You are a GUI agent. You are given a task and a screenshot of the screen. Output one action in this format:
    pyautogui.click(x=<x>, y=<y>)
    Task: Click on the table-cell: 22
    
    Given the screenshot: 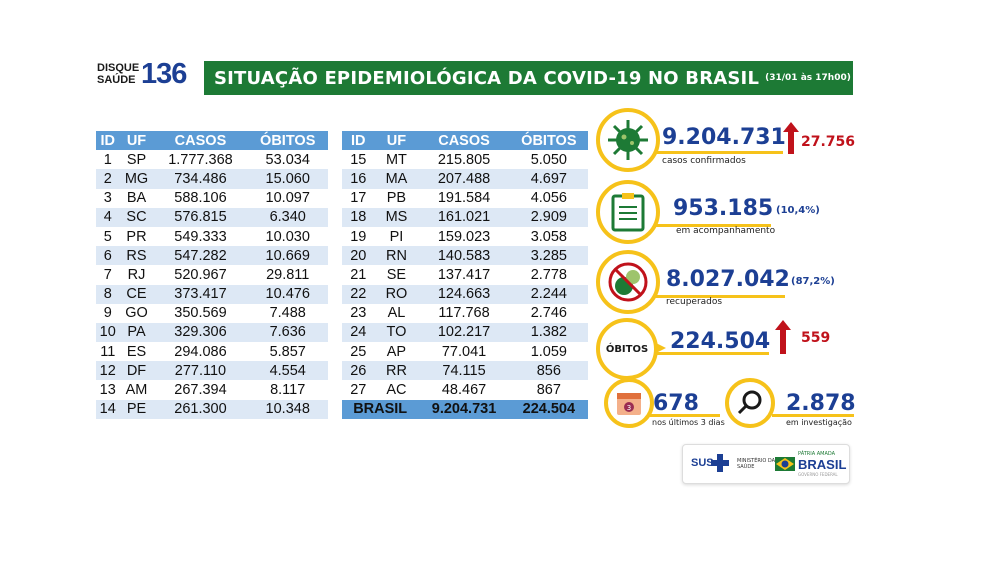 What is the action you would take?
    pyautogui.click(x=358, y=294)
    